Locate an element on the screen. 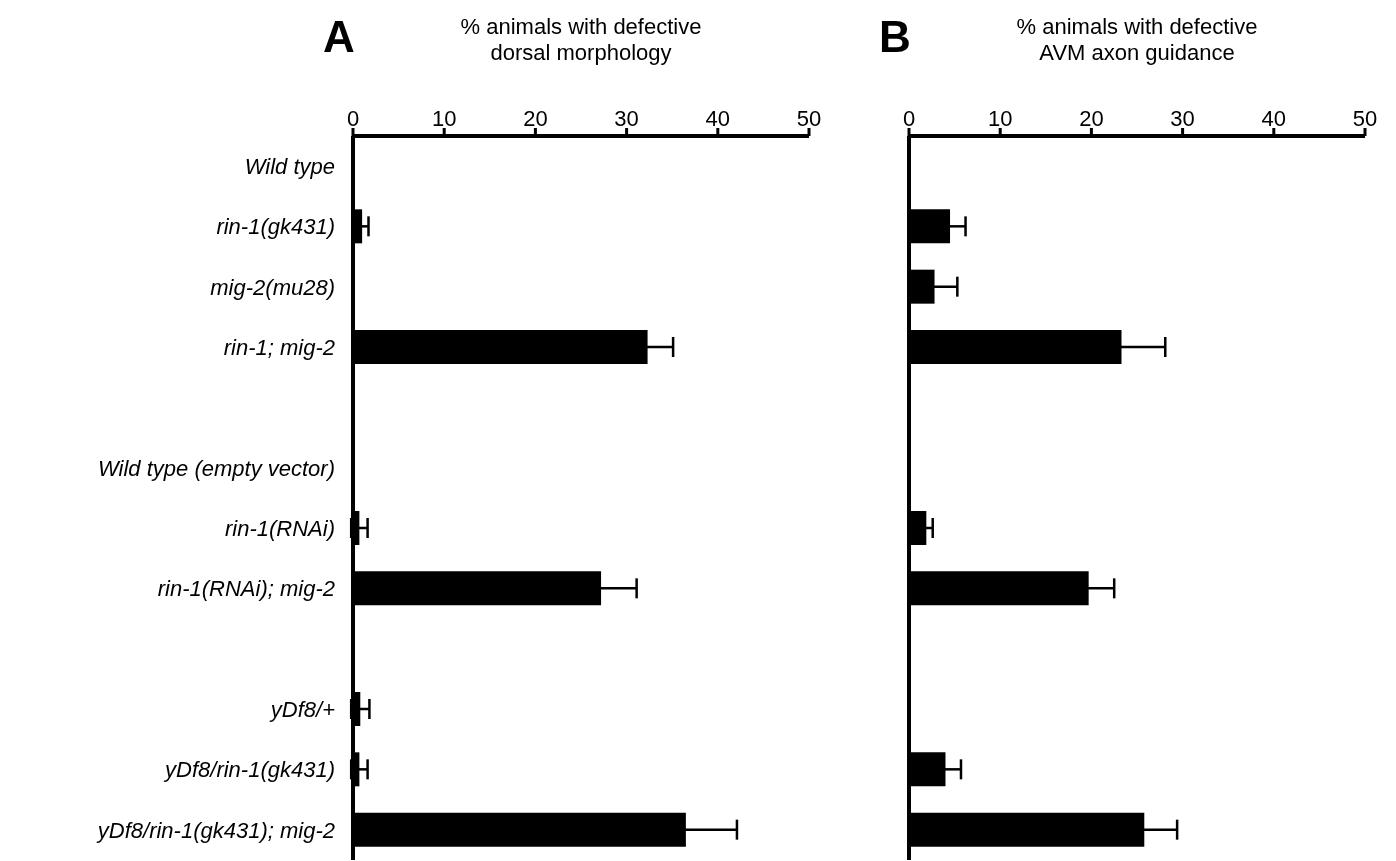  x-axis-title: % animals with defective dorsal morphology is located at coordinates (581, 40).